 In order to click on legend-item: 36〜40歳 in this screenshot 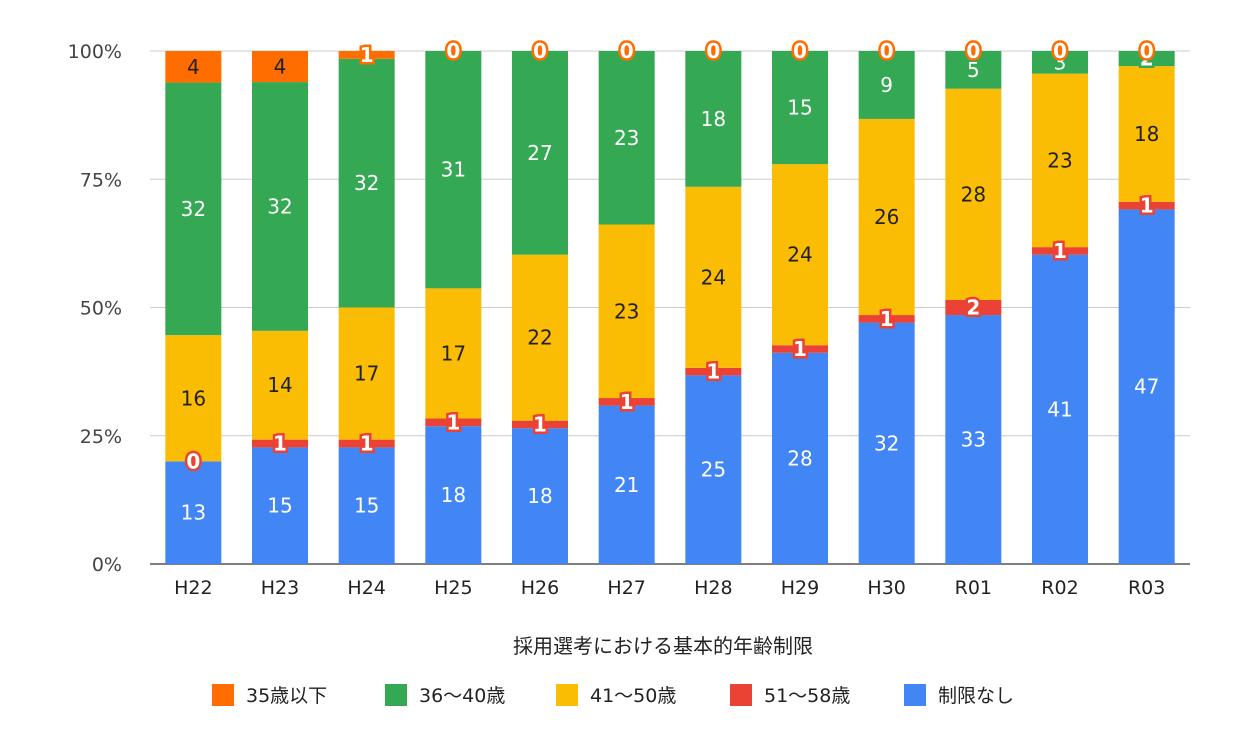, I will do `click(445, 695)`.